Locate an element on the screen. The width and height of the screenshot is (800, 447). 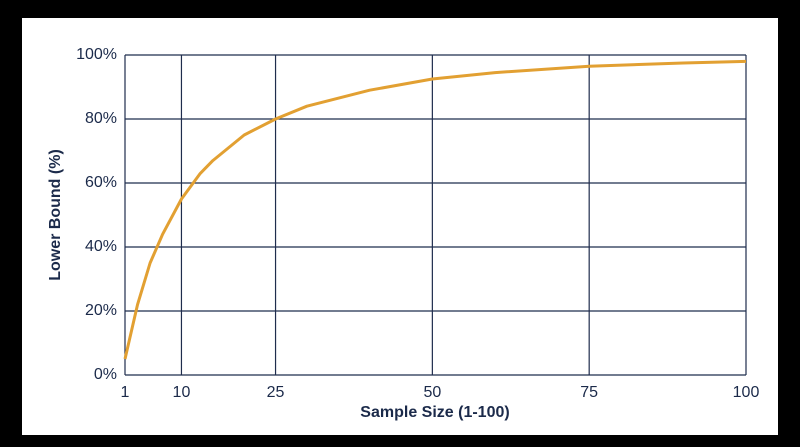
x-tick-label: 10 is located at coordinates (182, 392).